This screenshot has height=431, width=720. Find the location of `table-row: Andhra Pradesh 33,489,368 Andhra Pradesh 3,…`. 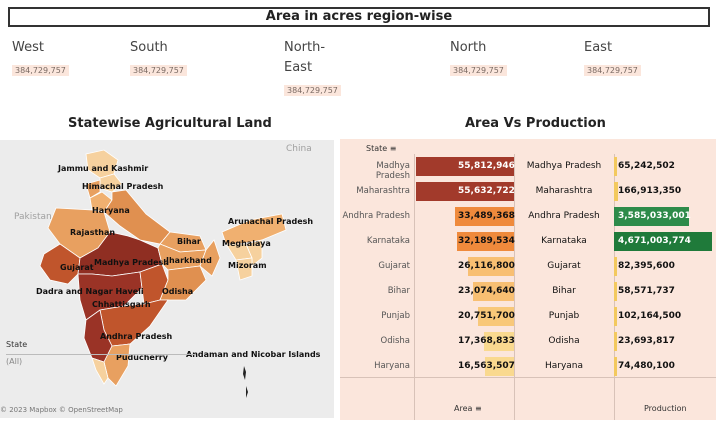

table-row: Andhra Pradesh 33,489,368 Andhra Pradesh 3,… is located at coordinates (528, 216).